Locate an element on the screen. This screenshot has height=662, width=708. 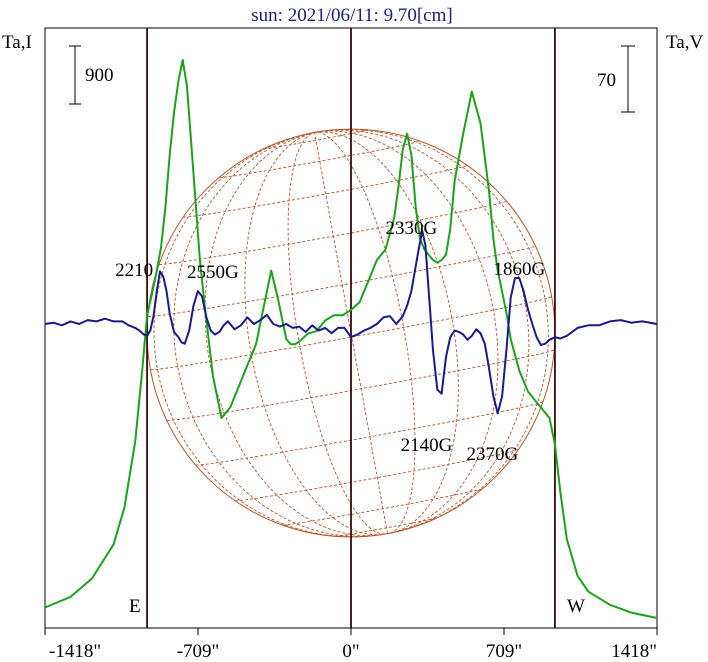
x-tick-label: 0" is located at coordinates (350, 651).